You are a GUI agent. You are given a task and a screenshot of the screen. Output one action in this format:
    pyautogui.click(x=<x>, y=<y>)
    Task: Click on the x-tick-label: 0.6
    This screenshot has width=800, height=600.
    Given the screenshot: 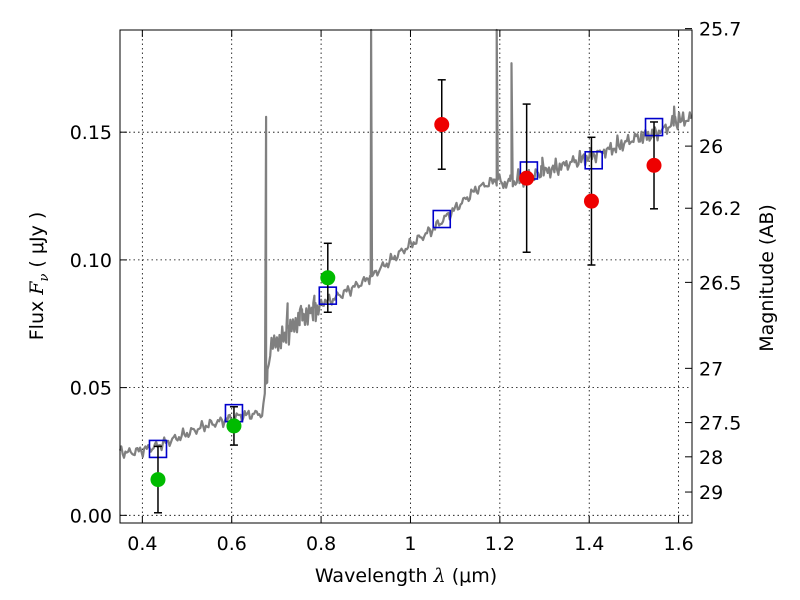 What is the action you would take?
    pyautogui.click(x=232, y=544)
    